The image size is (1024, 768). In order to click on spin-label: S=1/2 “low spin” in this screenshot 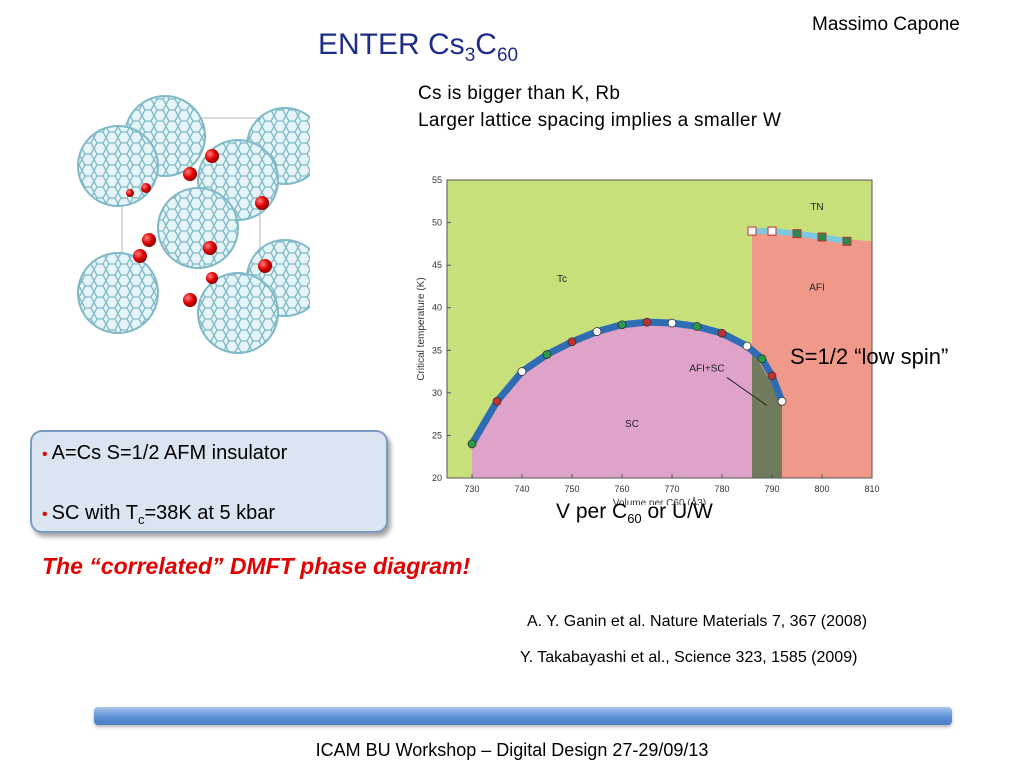, I will do `click(869, 356)`.